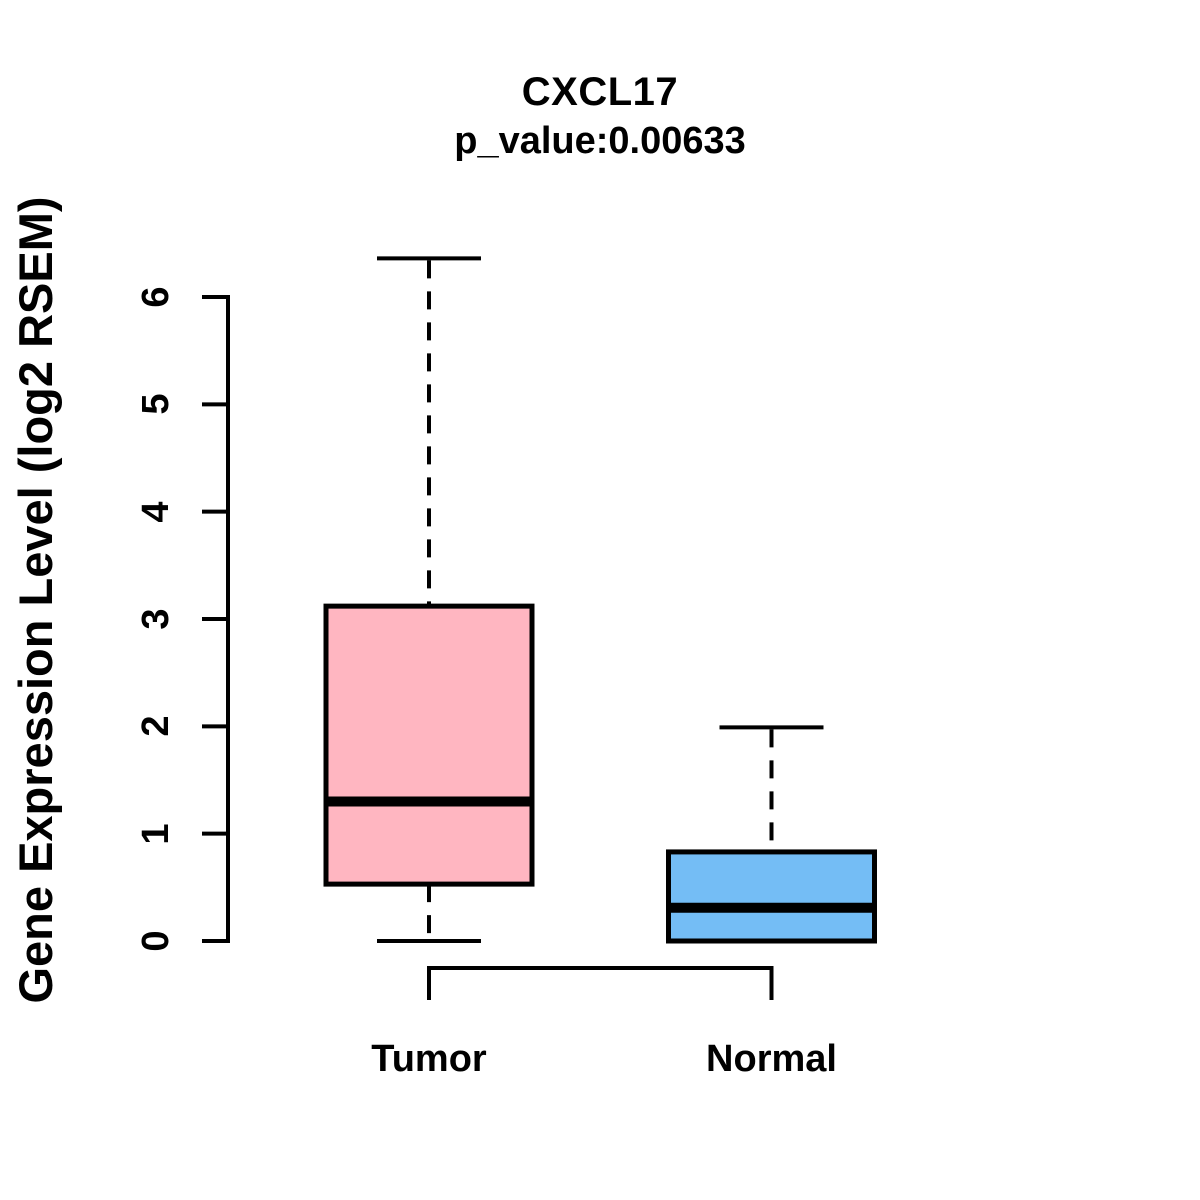 The width and height of the screenshot is (1200, 1200). What do you see at coordinates (429, 1059) in the screenshot?
I see `x-group-label-tumor: Tumor` at bounding box center [429, 1059].